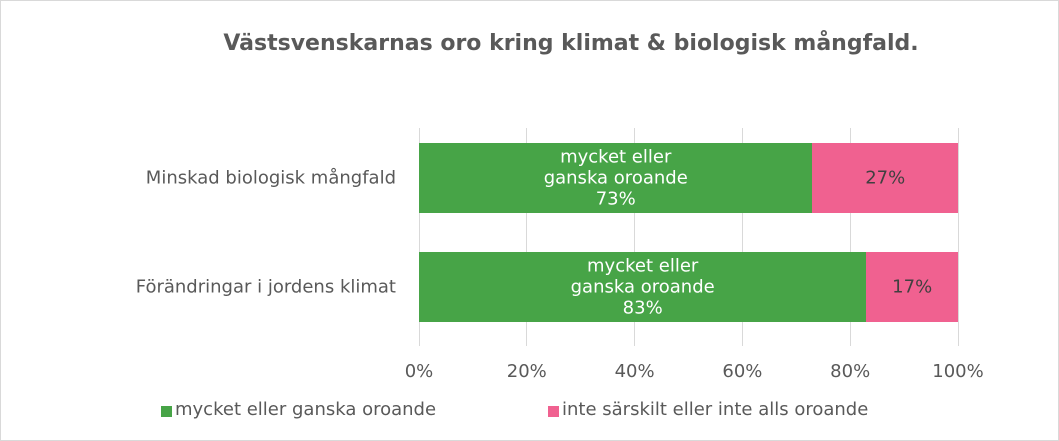  I want to click on legend-label: mycket eller ganska oroande, so click(306, 409).